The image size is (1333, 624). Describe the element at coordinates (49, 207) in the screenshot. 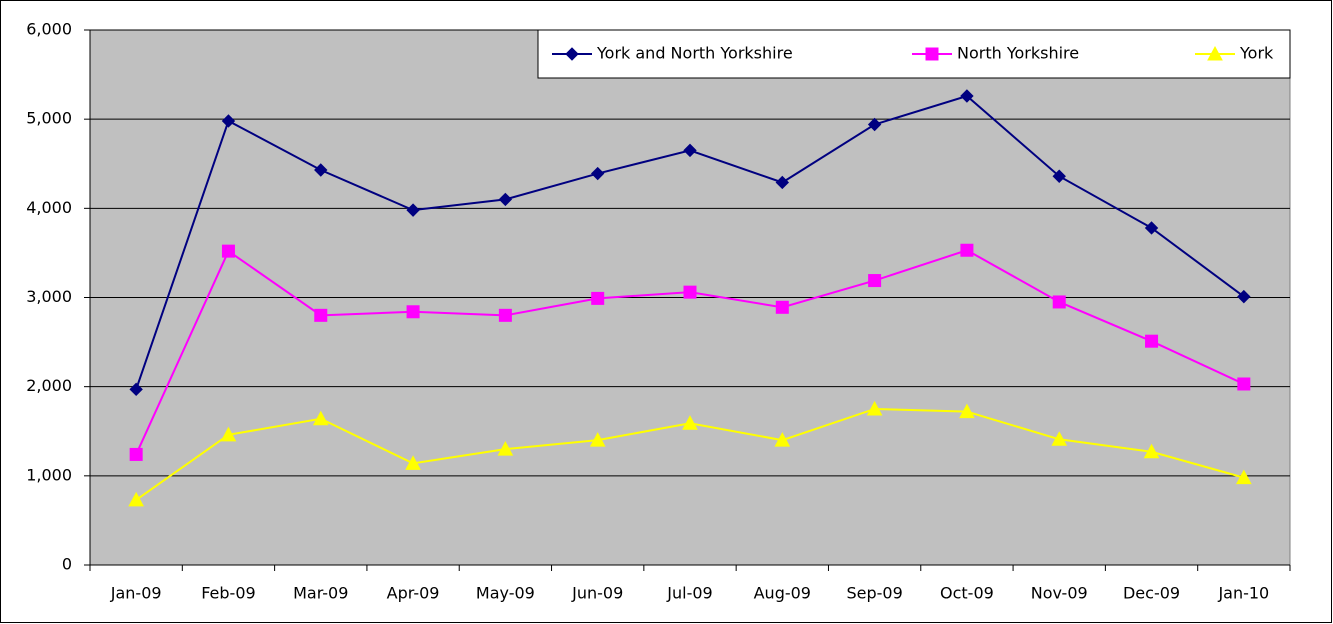

I see `y-tick-label: 4,000` at that location.